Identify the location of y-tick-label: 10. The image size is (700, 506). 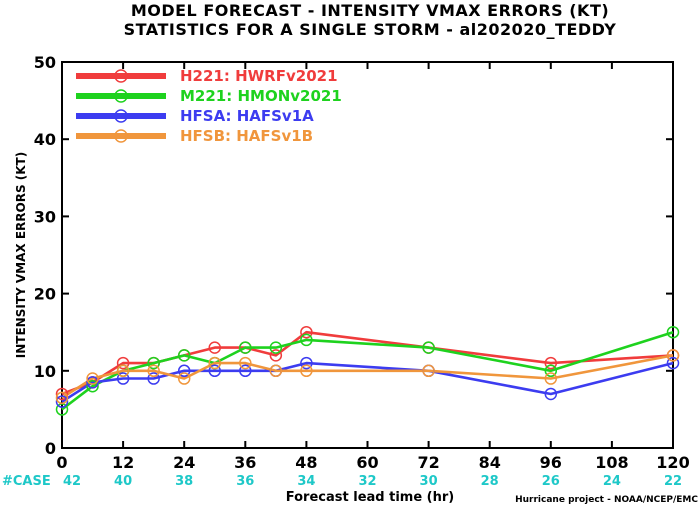
(45, 371).